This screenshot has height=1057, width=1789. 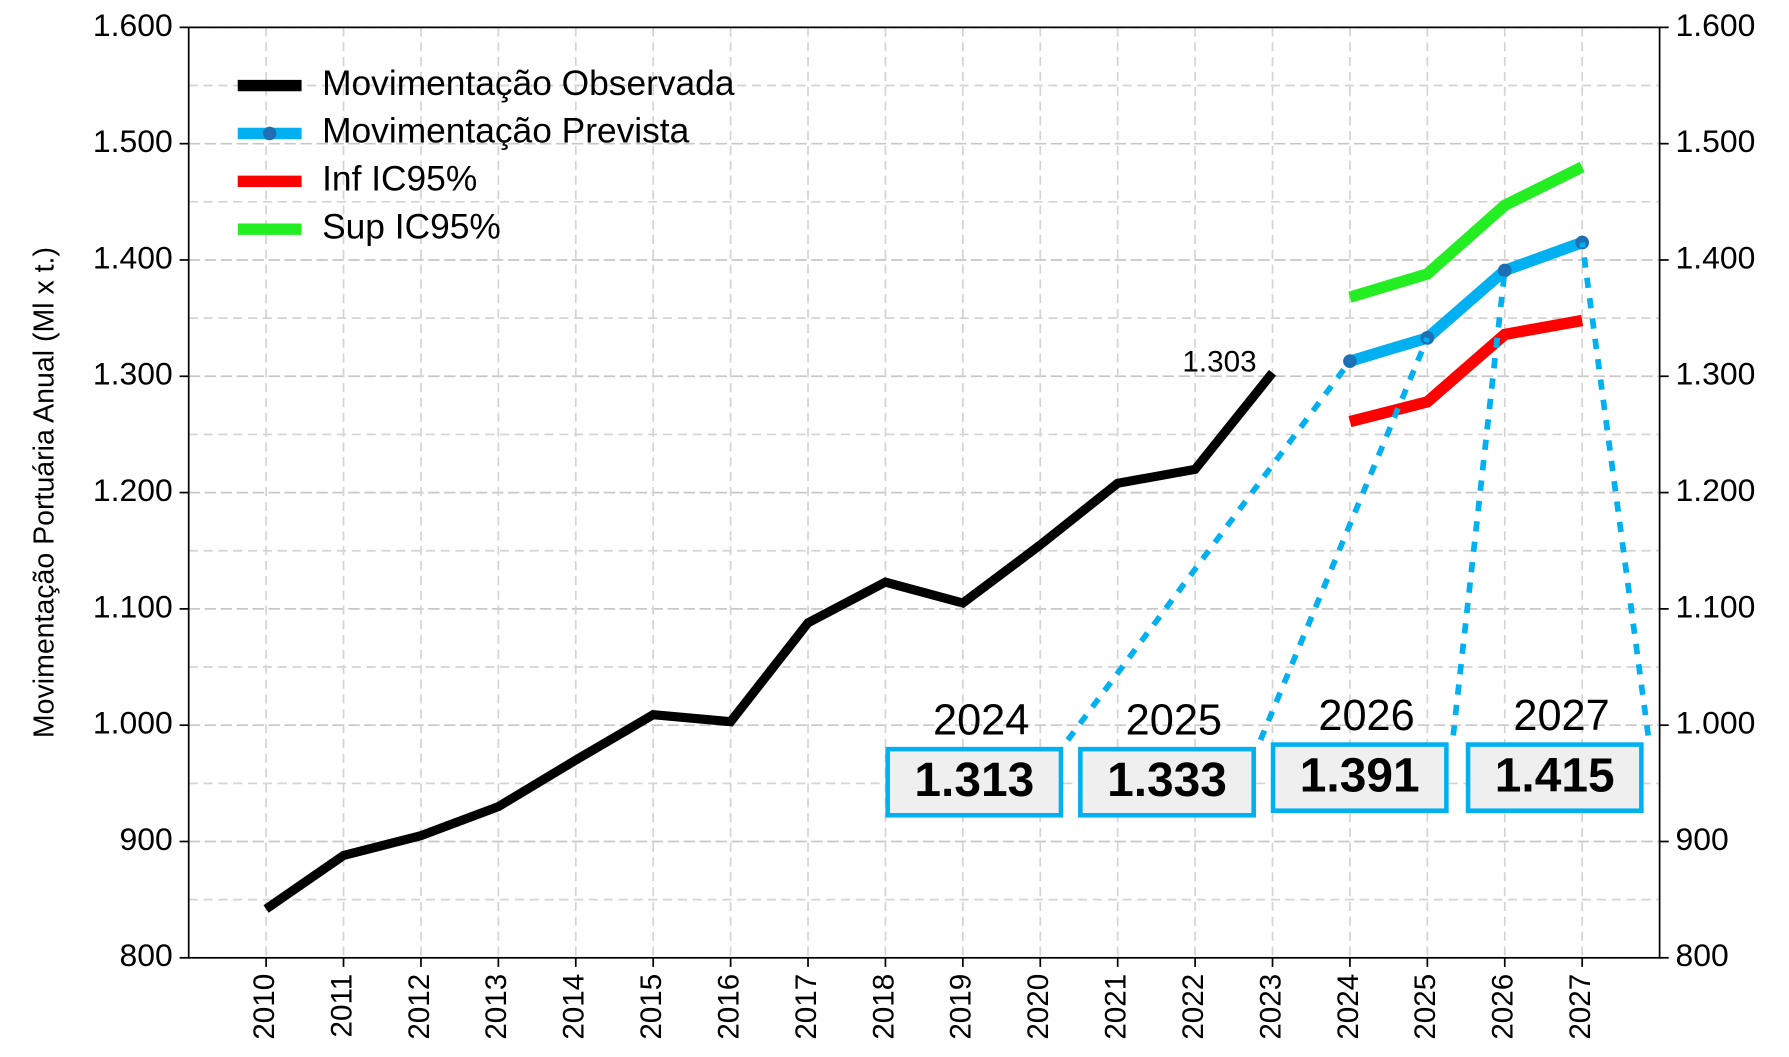 I want to click on y2-tick-label: 1.000, so click(x=1716, y=723).